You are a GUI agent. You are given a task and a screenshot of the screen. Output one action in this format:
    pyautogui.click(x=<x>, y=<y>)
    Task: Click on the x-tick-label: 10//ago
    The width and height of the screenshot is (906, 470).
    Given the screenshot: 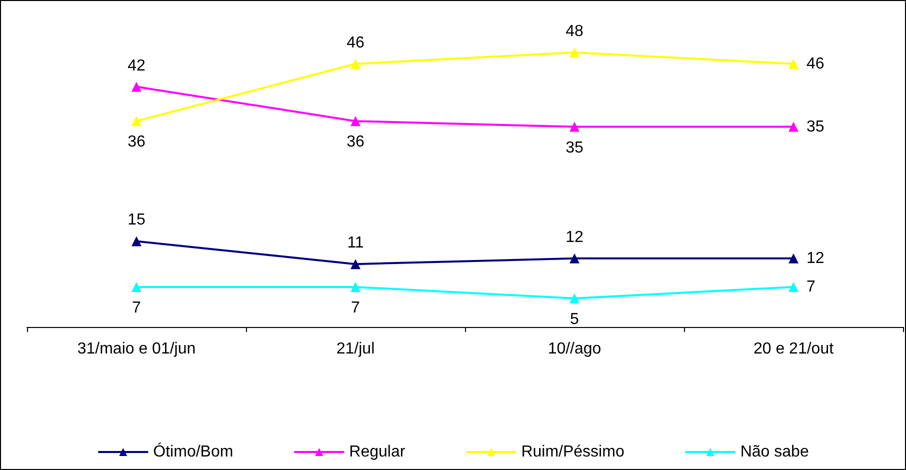 What is the action you would take?
    pyautogui.click(x=575, y=349)
    